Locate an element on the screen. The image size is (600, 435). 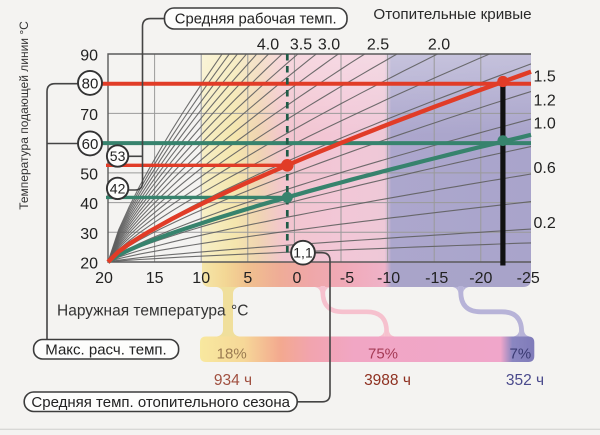
svg-text: 1.5 is located at coordinates (545, 77).